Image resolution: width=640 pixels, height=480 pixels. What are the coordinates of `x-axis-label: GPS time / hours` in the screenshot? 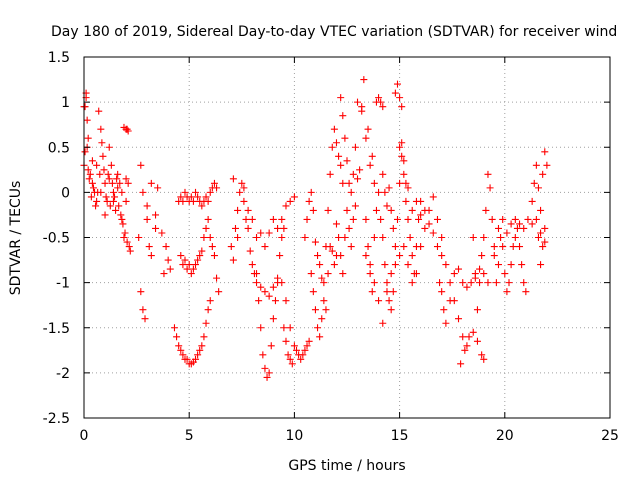 It's located at (346, 466).